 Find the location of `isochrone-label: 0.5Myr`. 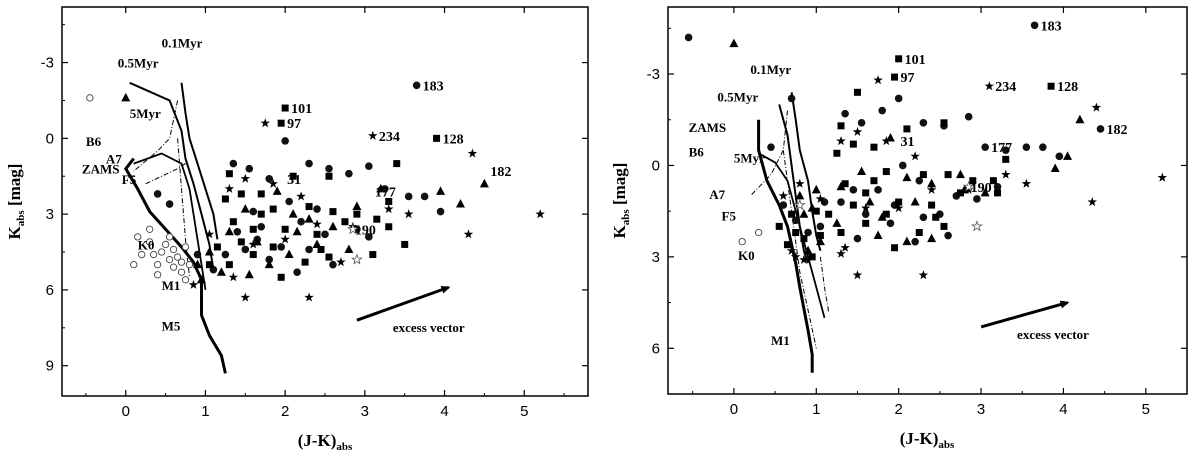

isochrone-label: 0.5Myr is located at coordinates (138, 63).